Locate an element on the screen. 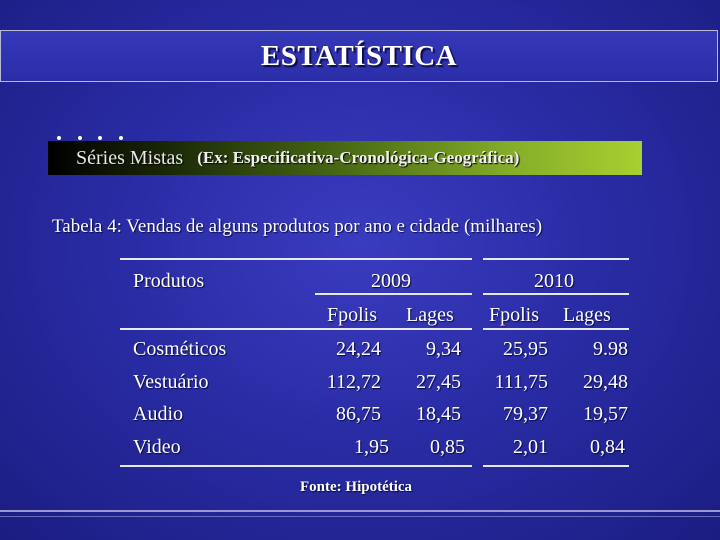 This screenshot has width=720, height=540. header-rule-left is located at coordinates (296, 329).